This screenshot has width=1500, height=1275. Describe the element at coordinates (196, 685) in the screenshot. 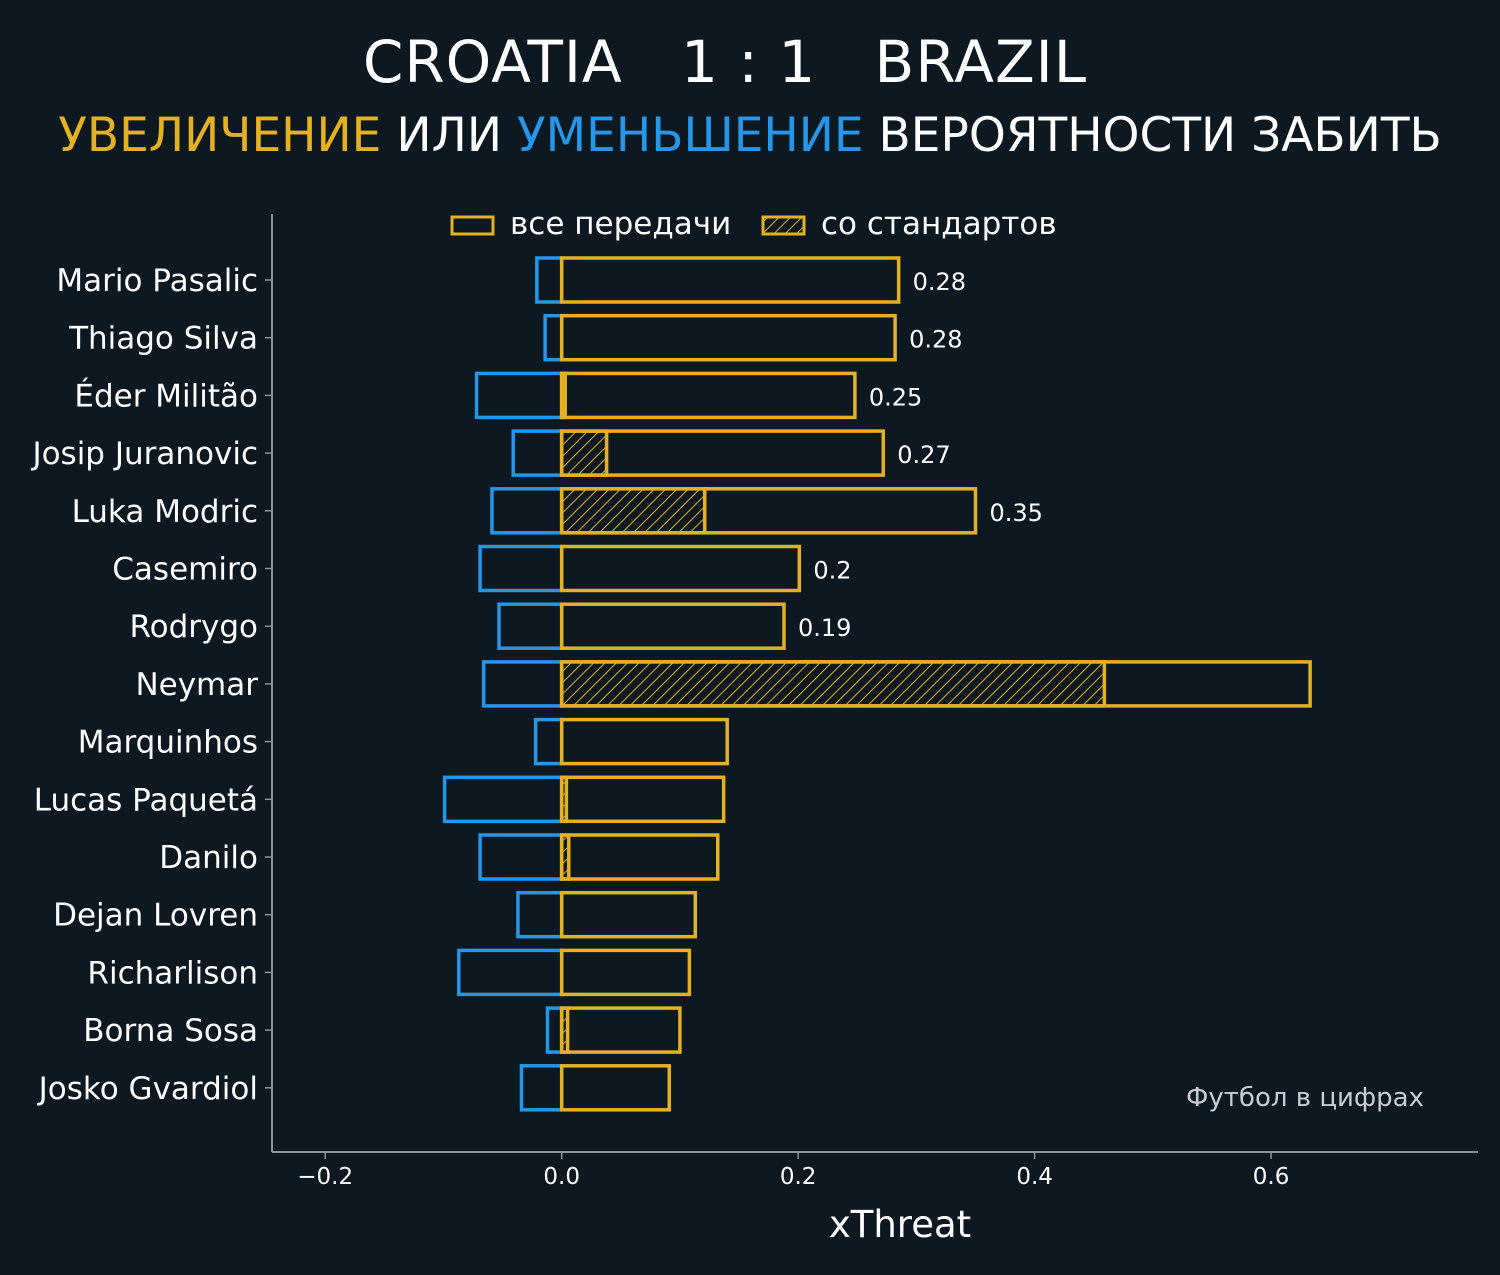

I see `player-label: Neymar` at that location.